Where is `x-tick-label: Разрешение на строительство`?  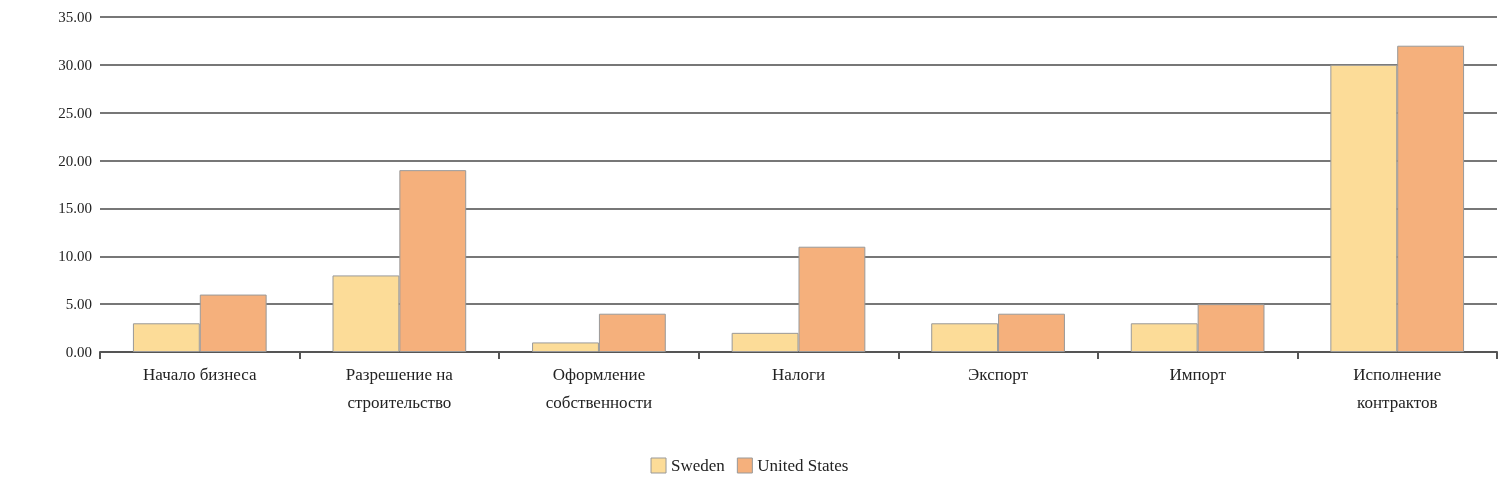 x-tick-label: Разрешение на строительство is located at coordinates (399, 388).